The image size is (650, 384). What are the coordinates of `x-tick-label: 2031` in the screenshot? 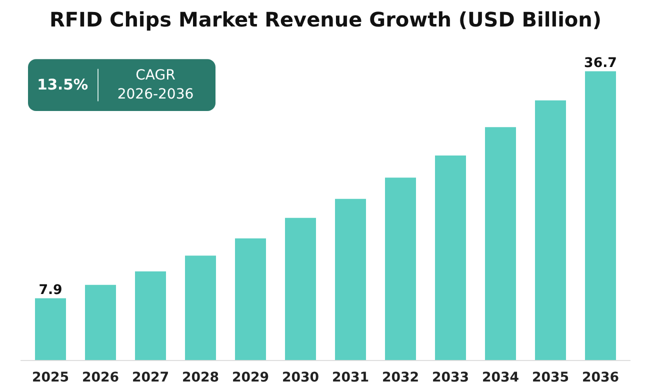 It's located at (351, 377).